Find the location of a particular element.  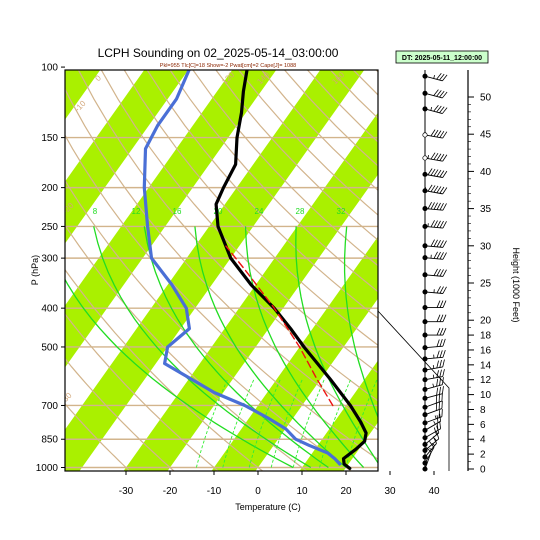

wind-barb-half is located at coordinates (434, 77).